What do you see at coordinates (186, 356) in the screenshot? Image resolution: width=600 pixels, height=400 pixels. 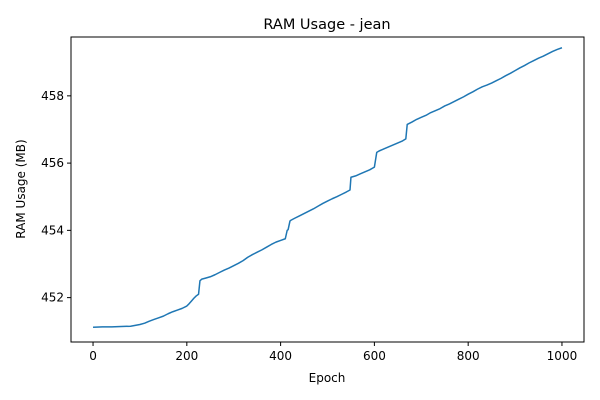 I see `x-tick-label: 200` at bounding box center [186, 356].